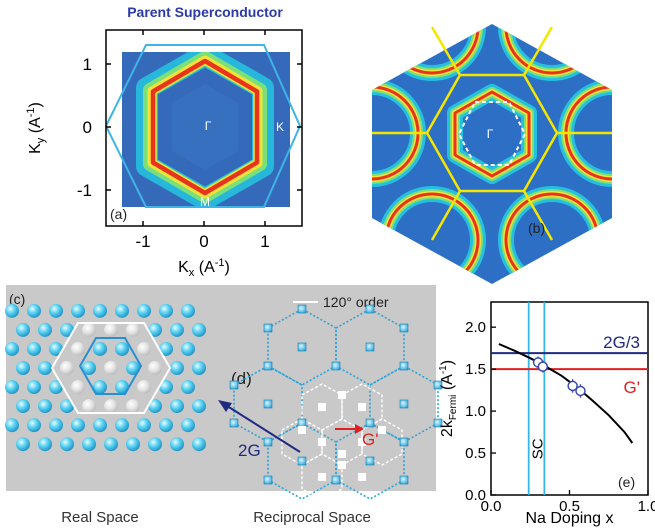  I want to click on panel-a-y-ticks, so click(204, 128).